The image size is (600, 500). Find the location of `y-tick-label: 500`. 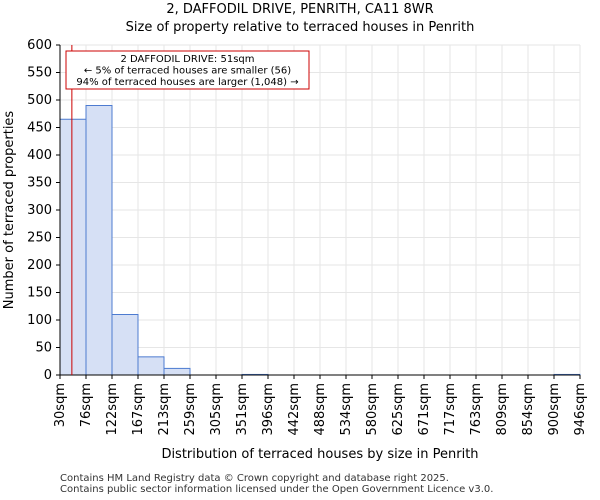

y-tick-label: 500 is located at coordinates (39, 100).